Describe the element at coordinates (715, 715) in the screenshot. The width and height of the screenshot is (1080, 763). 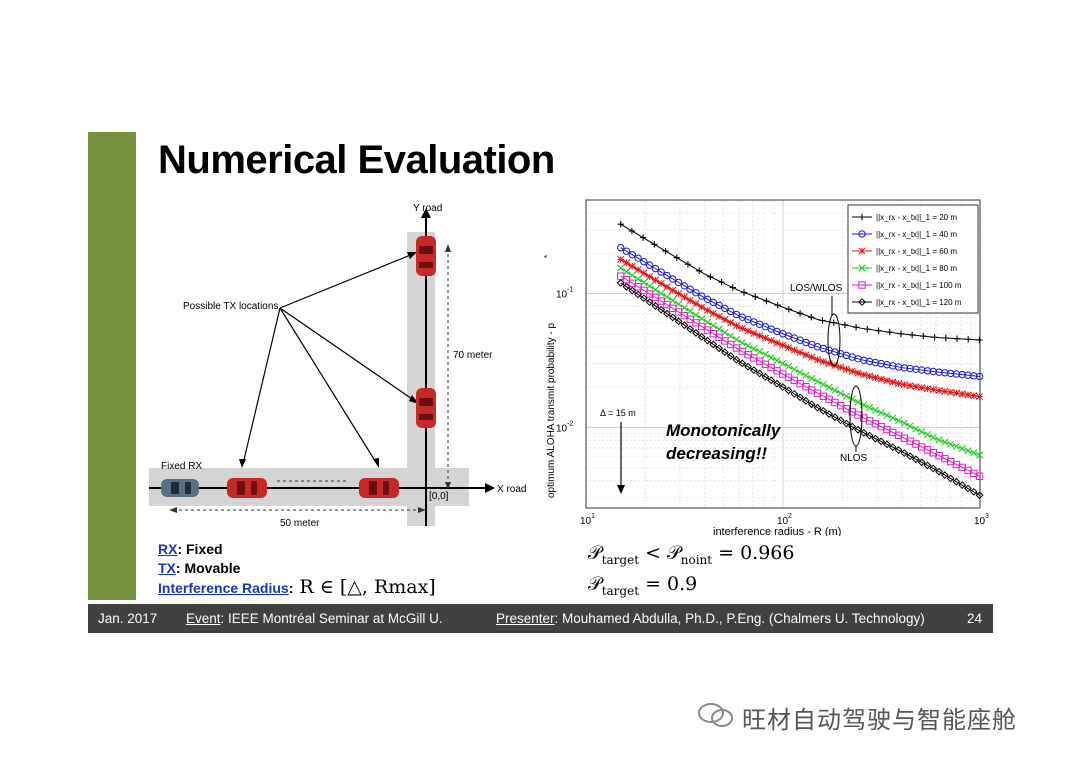
I see `wechat-icon` at that location.